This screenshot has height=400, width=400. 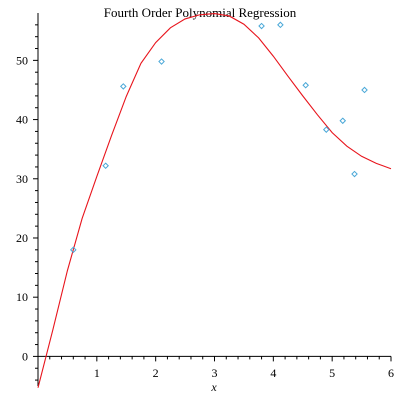 What do you see at coordinates (22, 120) in the screenshot?
I see `y-tick-label: 40` at bounding box center [22, 120].